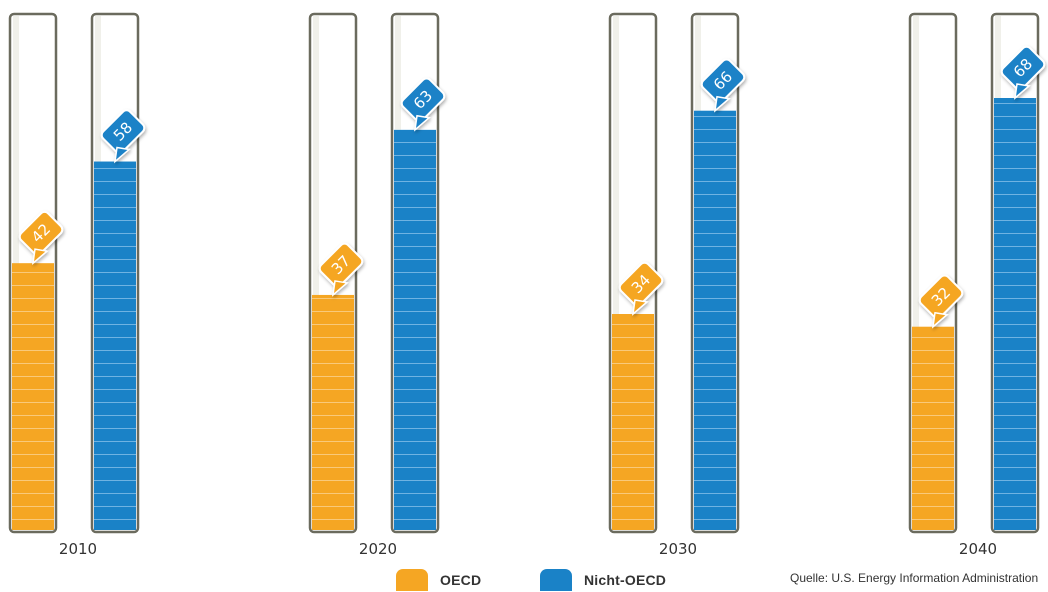 The width and height of the screenshot is (1048, 592). Describe the element at coordinates (333, 412) in the screenshot. I see `bar-oecd-2020` at that location.